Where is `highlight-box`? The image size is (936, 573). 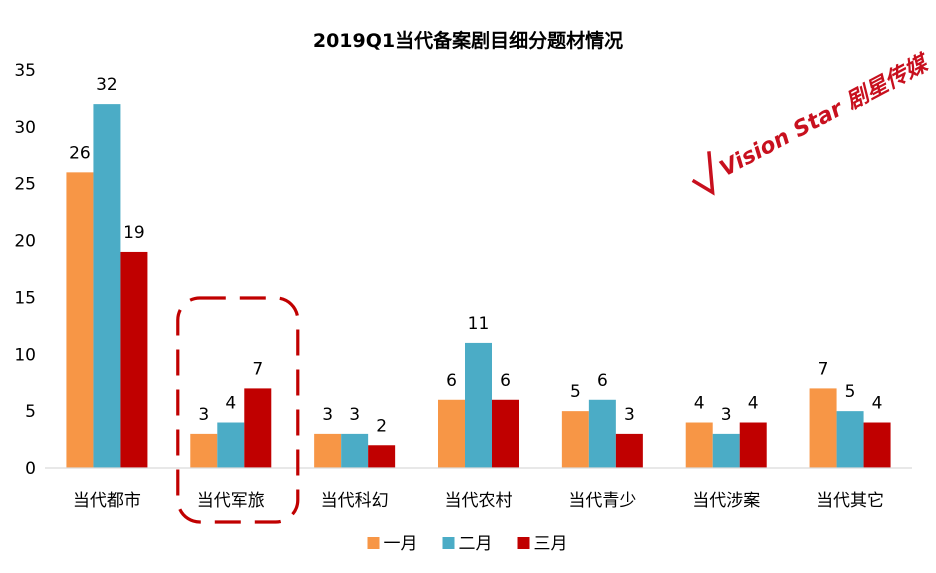
highlight-box is located at coordinates (238, 410).